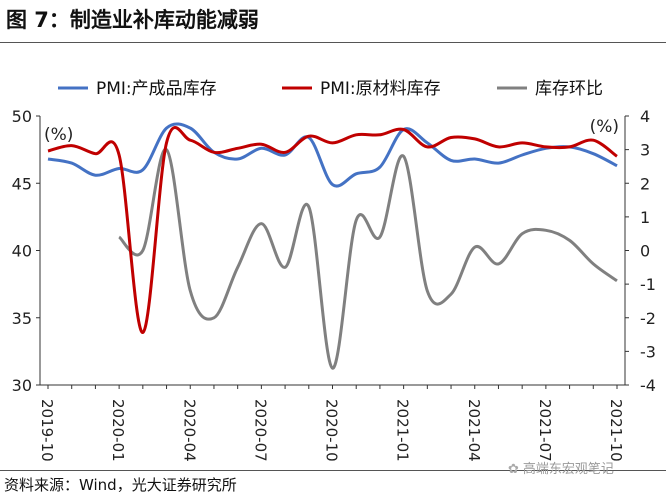  I want to click on x-tick-label: 2020-10, so click(332, 430).